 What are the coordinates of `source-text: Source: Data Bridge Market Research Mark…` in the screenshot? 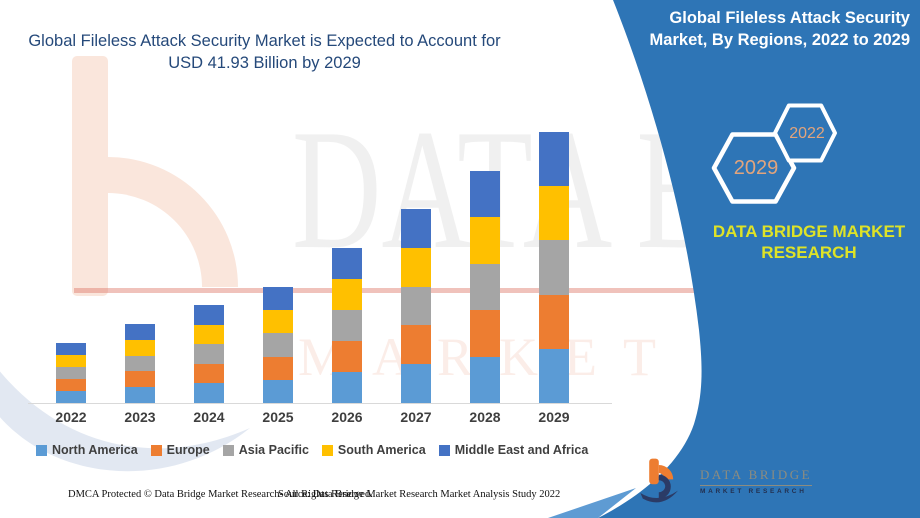 It's located at (419, 494).